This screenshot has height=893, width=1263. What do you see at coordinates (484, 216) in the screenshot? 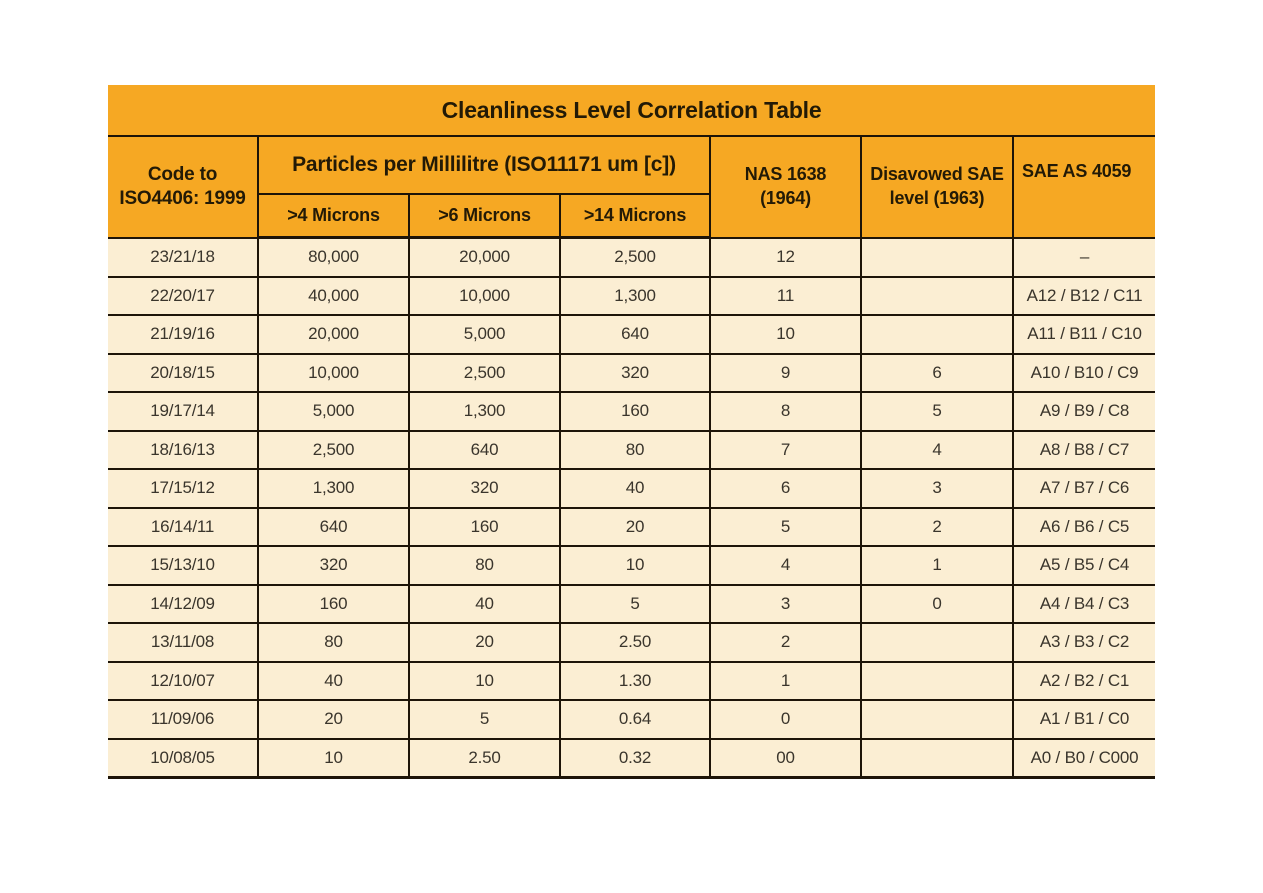
I see `column-header-gt6-microns: >6 Microns` at bounding box center [484, 216].